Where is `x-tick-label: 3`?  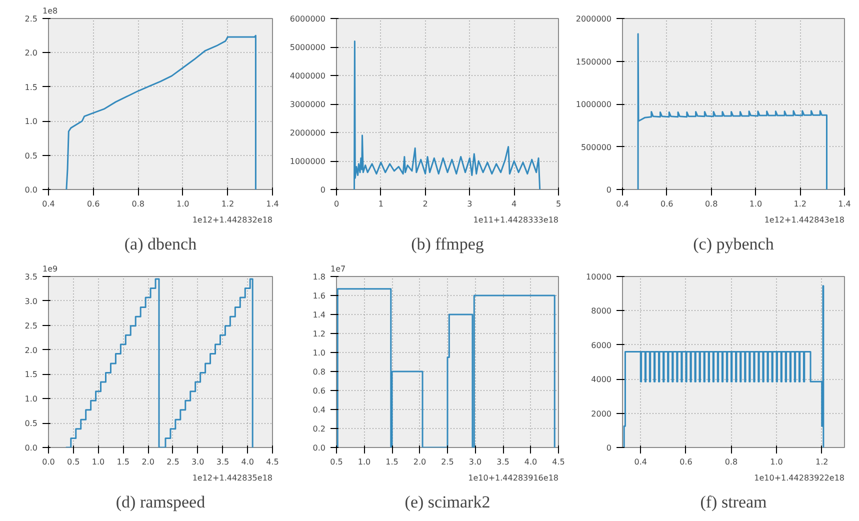
x-tick-label: 3 is located at coordinates (469, 204).